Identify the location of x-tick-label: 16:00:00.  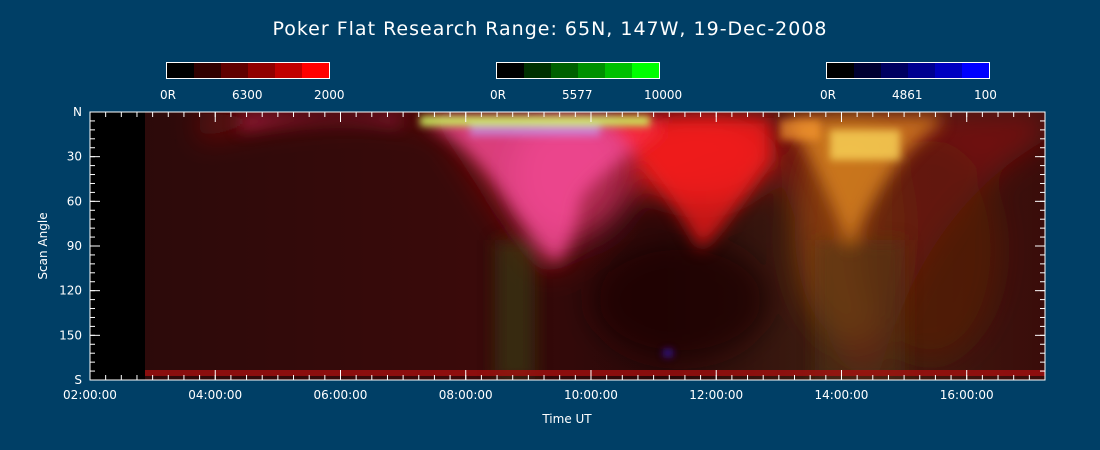
(967, 395).